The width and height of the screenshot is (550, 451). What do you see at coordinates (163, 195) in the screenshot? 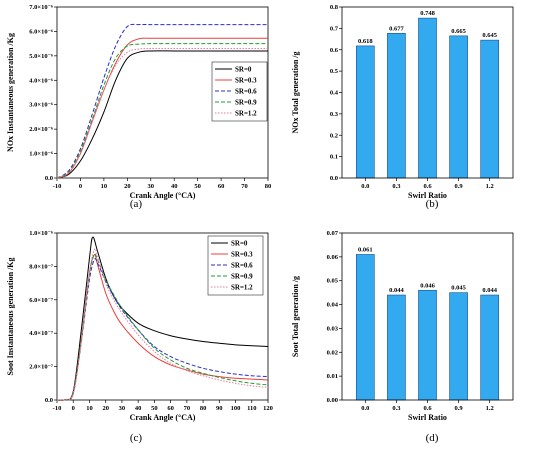
I see `x-axis-label: Crank Angle (°CA)` at bounding box center [163, 195].